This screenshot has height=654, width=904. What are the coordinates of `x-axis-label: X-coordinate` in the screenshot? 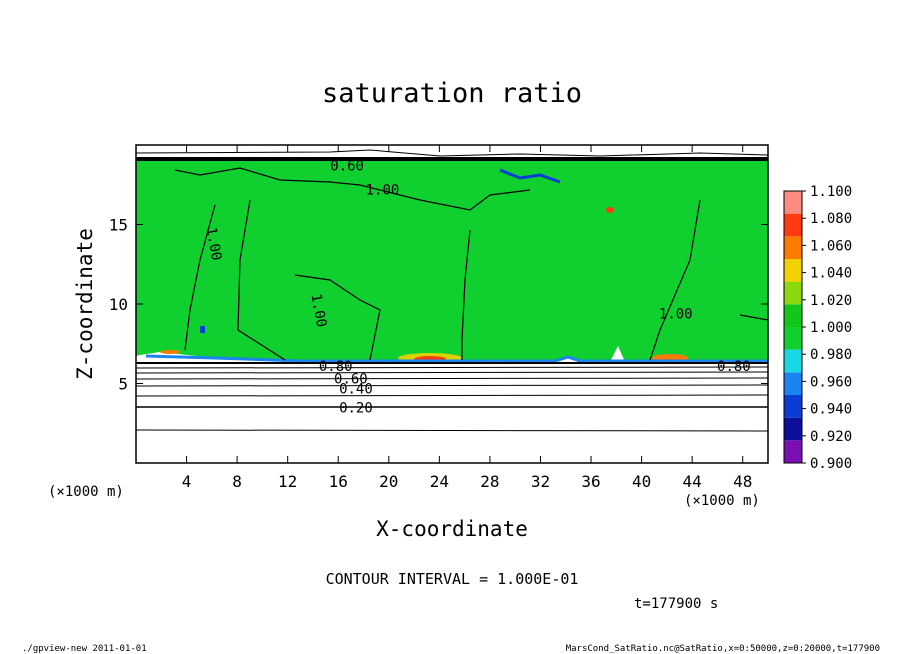 It's located at (452, 529).